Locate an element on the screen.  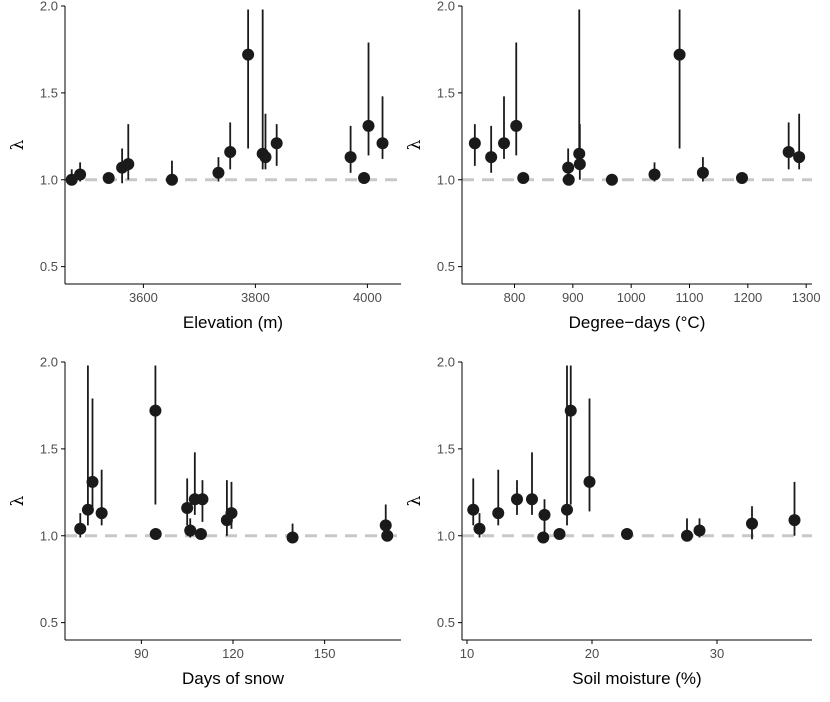
x-axis-title: Days of snow is located at coordinates (233, 678).